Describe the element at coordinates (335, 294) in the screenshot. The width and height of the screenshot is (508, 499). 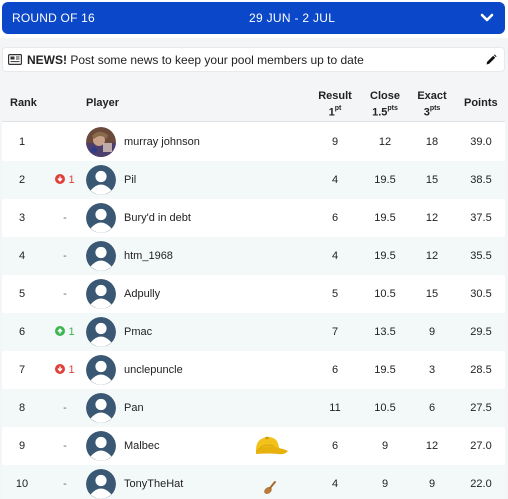
I see `row-result: 5` at that location.